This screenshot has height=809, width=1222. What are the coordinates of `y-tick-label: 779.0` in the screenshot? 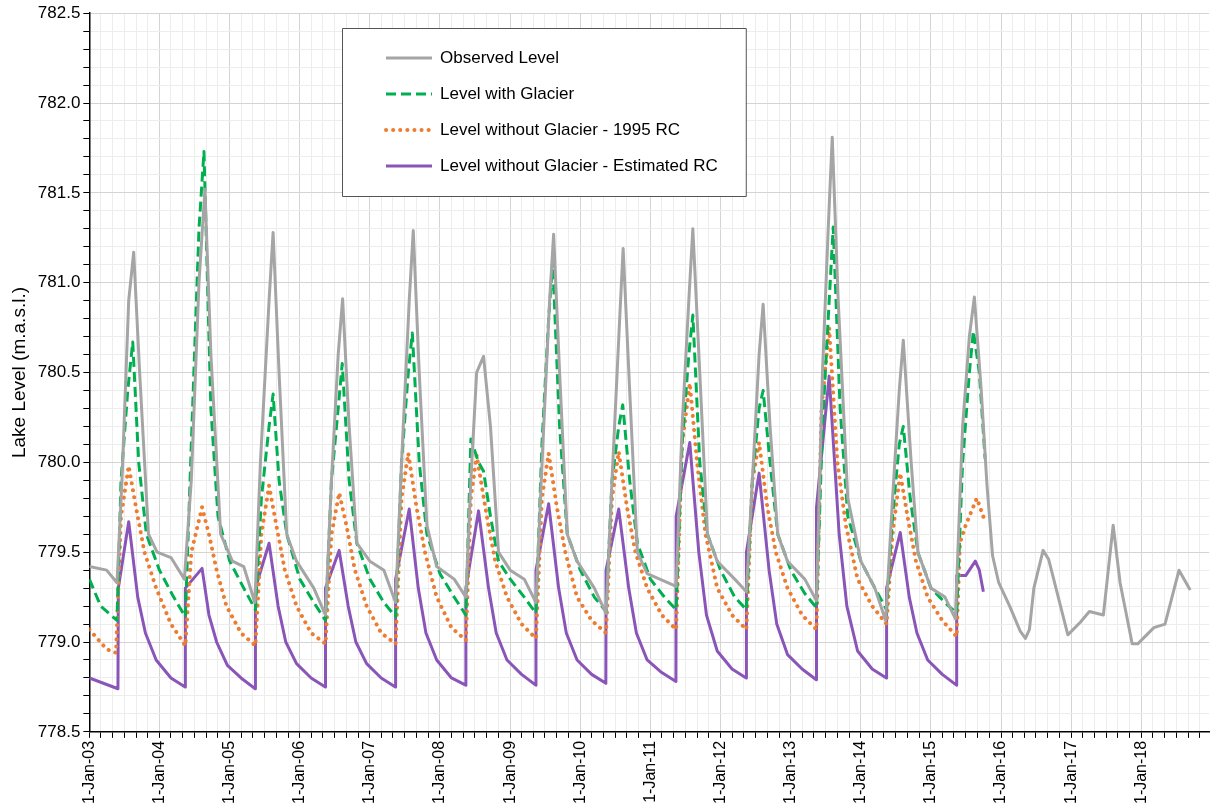 It's located at (59, 641).